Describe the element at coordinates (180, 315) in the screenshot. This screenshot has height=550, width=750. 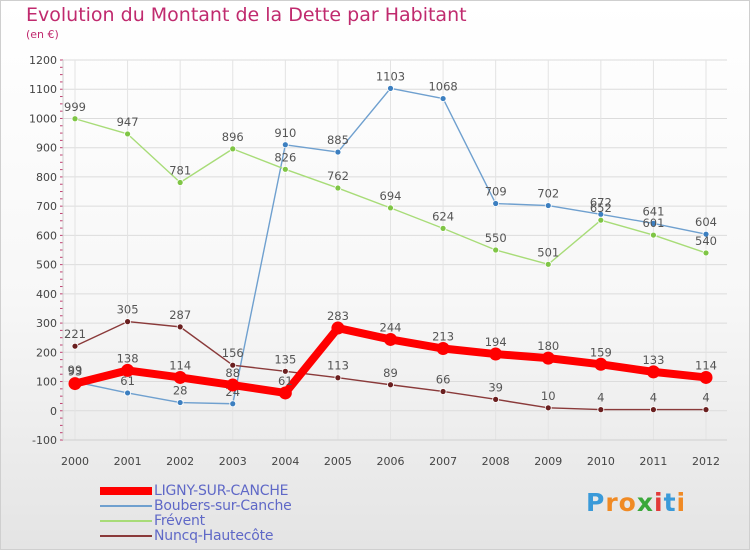
I see `data-label: 287` at that location.